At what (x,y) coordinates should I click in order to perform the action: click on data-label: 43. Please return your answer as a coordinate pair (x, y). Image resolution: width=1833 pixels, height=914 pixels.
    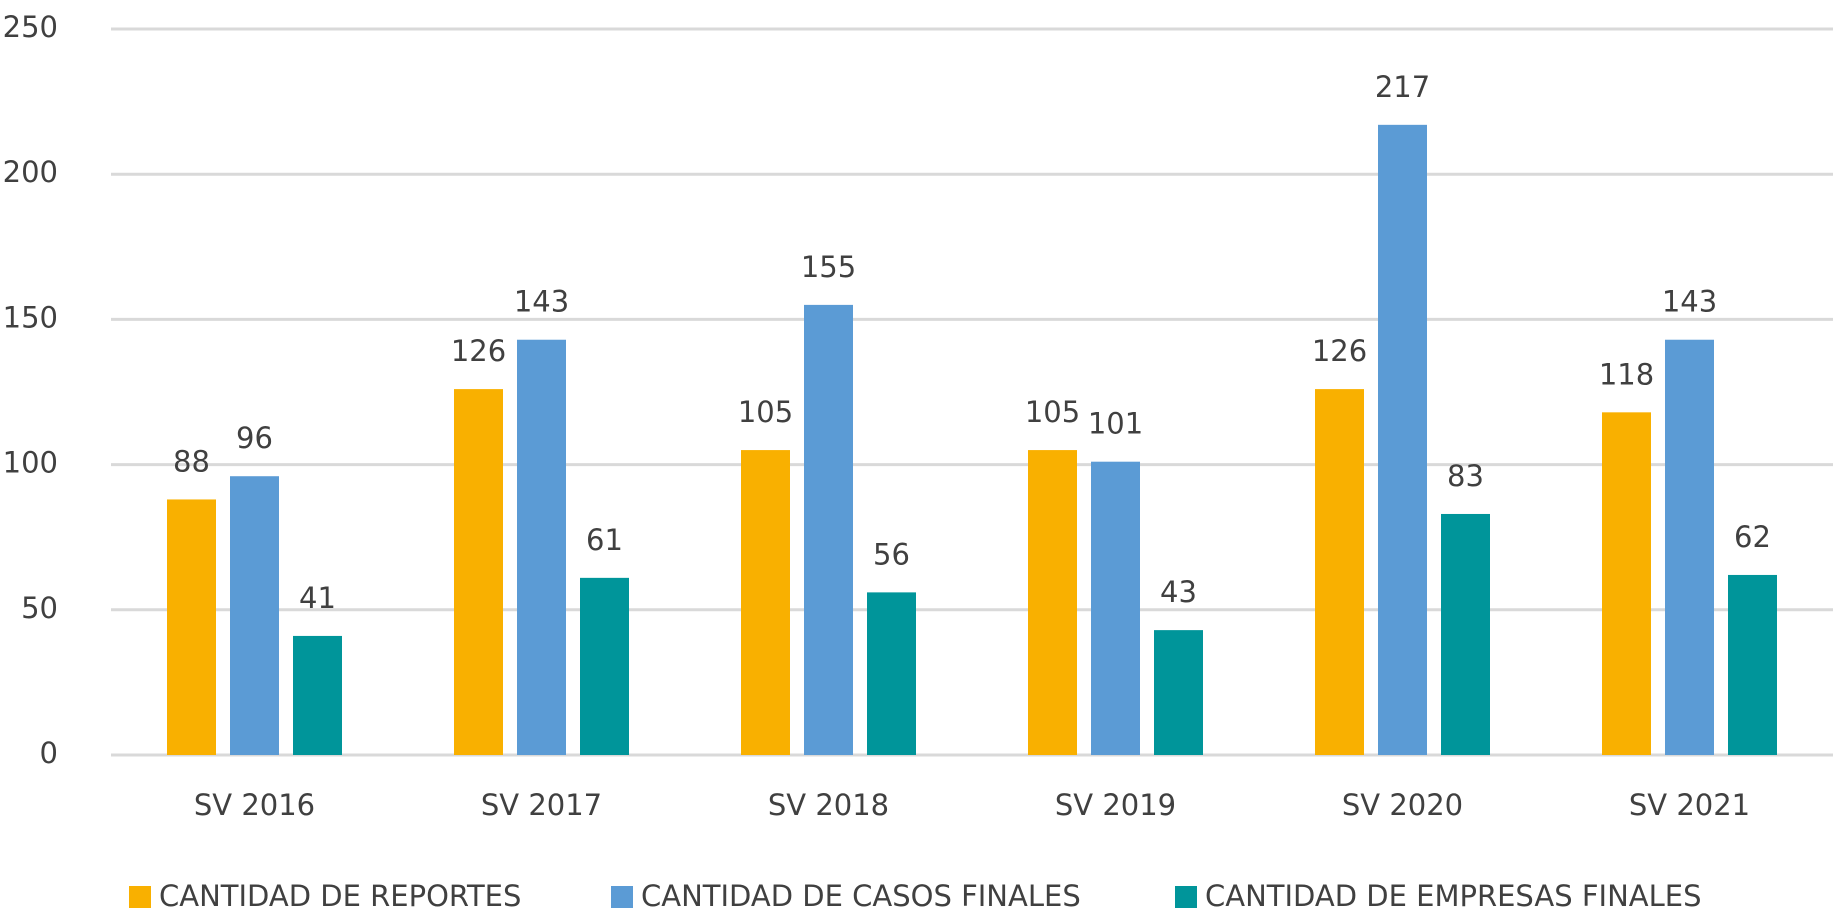
    Looking at the image, I should click on (1178, 592).